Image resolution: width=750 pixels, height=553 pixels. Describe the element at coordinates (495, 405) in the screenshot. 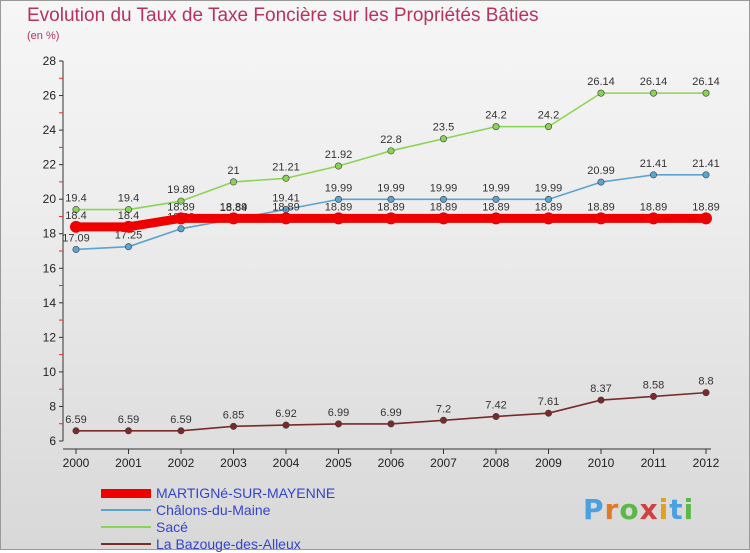

I see `data-label: 7.42` at that location.